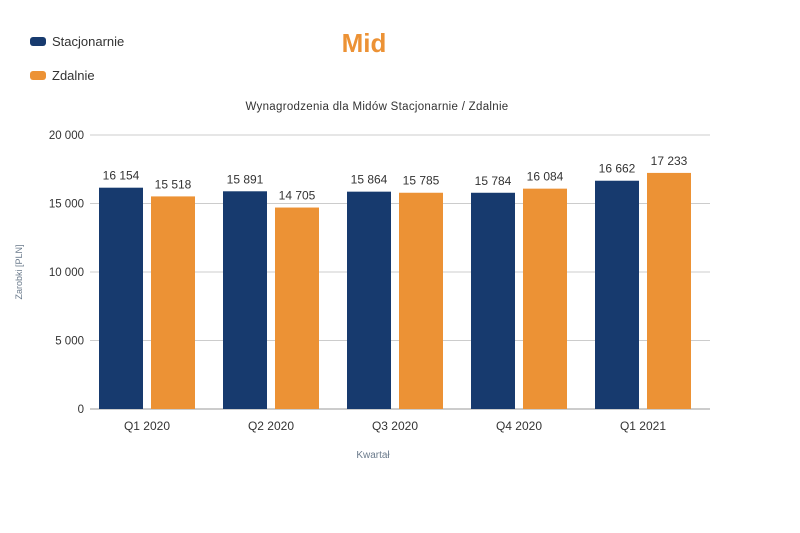  What do you see at coordinates (297, 196) in the screenshot?
I see `data-label: 14 705` at bounding box center [297, 196].